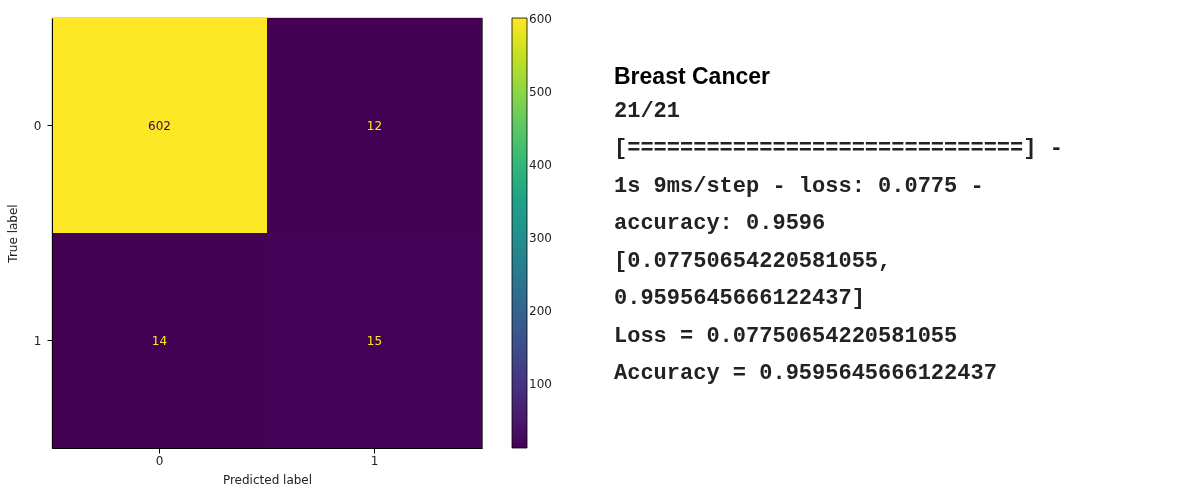 This screenshot has height=497, width=1184. I want to click on color-bar-label: 300, so click(540, 238).